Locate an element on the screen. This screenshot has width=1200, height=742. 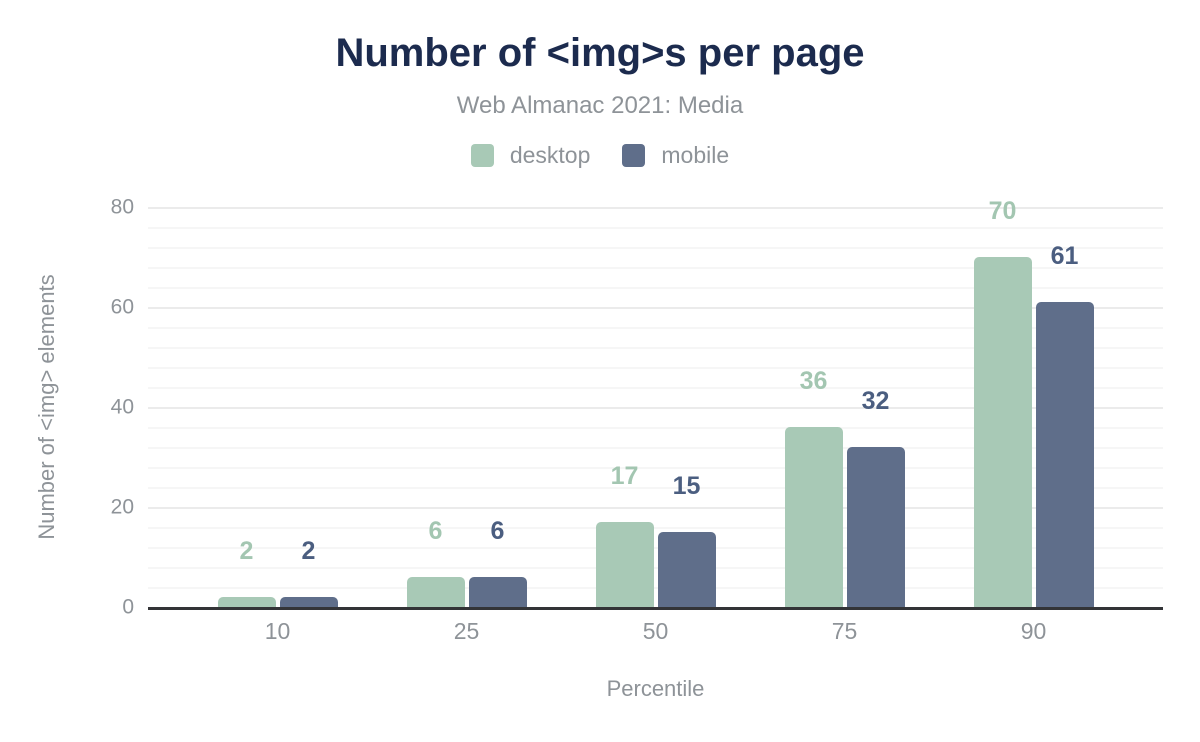
legend-item-mobile: mobile is located at coordinates (675, 155).